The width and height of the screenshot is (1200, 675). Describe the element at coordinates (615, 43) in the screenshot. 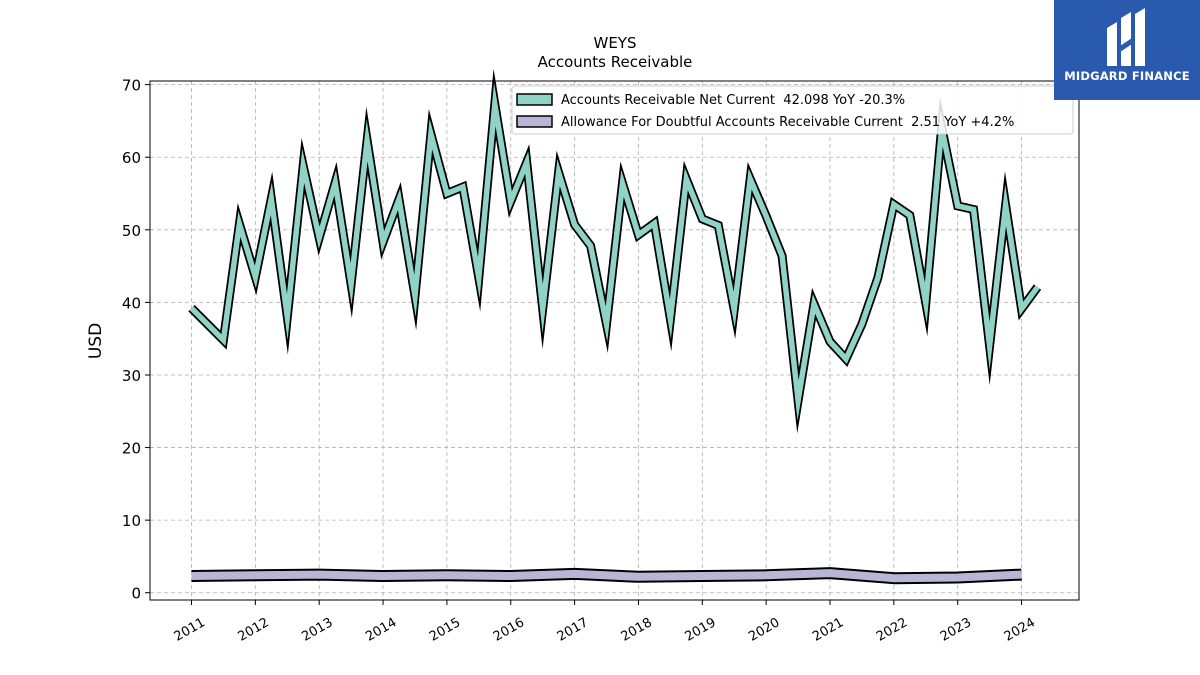

I see `chart-title: WEYS` at that location.